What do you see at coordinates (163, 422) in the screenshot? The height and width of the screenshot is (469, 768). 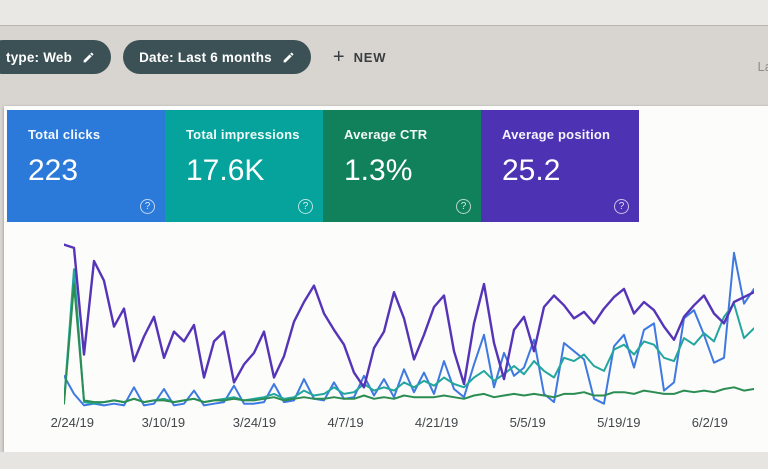 I see `x-tick-label: 3/10/19` at bounding box center [163, 422].